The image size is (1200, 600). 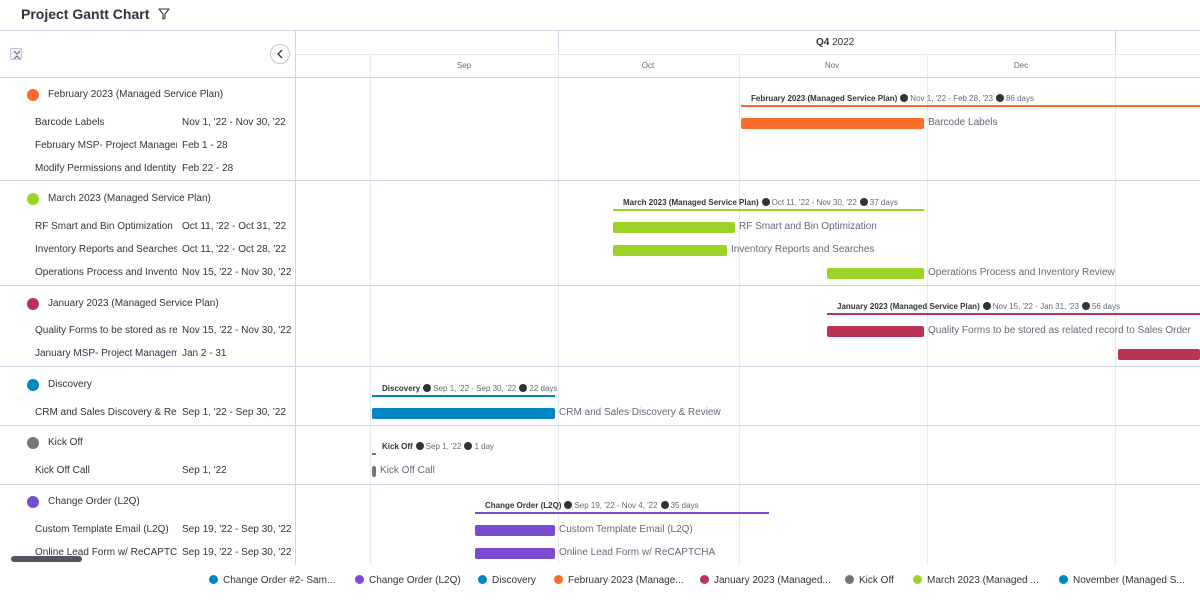 What do you see at coordinates (106, 272) in the screenshot?
I see `item-name: Operations Process and Inventory Review` at bounding box center [106, 272].